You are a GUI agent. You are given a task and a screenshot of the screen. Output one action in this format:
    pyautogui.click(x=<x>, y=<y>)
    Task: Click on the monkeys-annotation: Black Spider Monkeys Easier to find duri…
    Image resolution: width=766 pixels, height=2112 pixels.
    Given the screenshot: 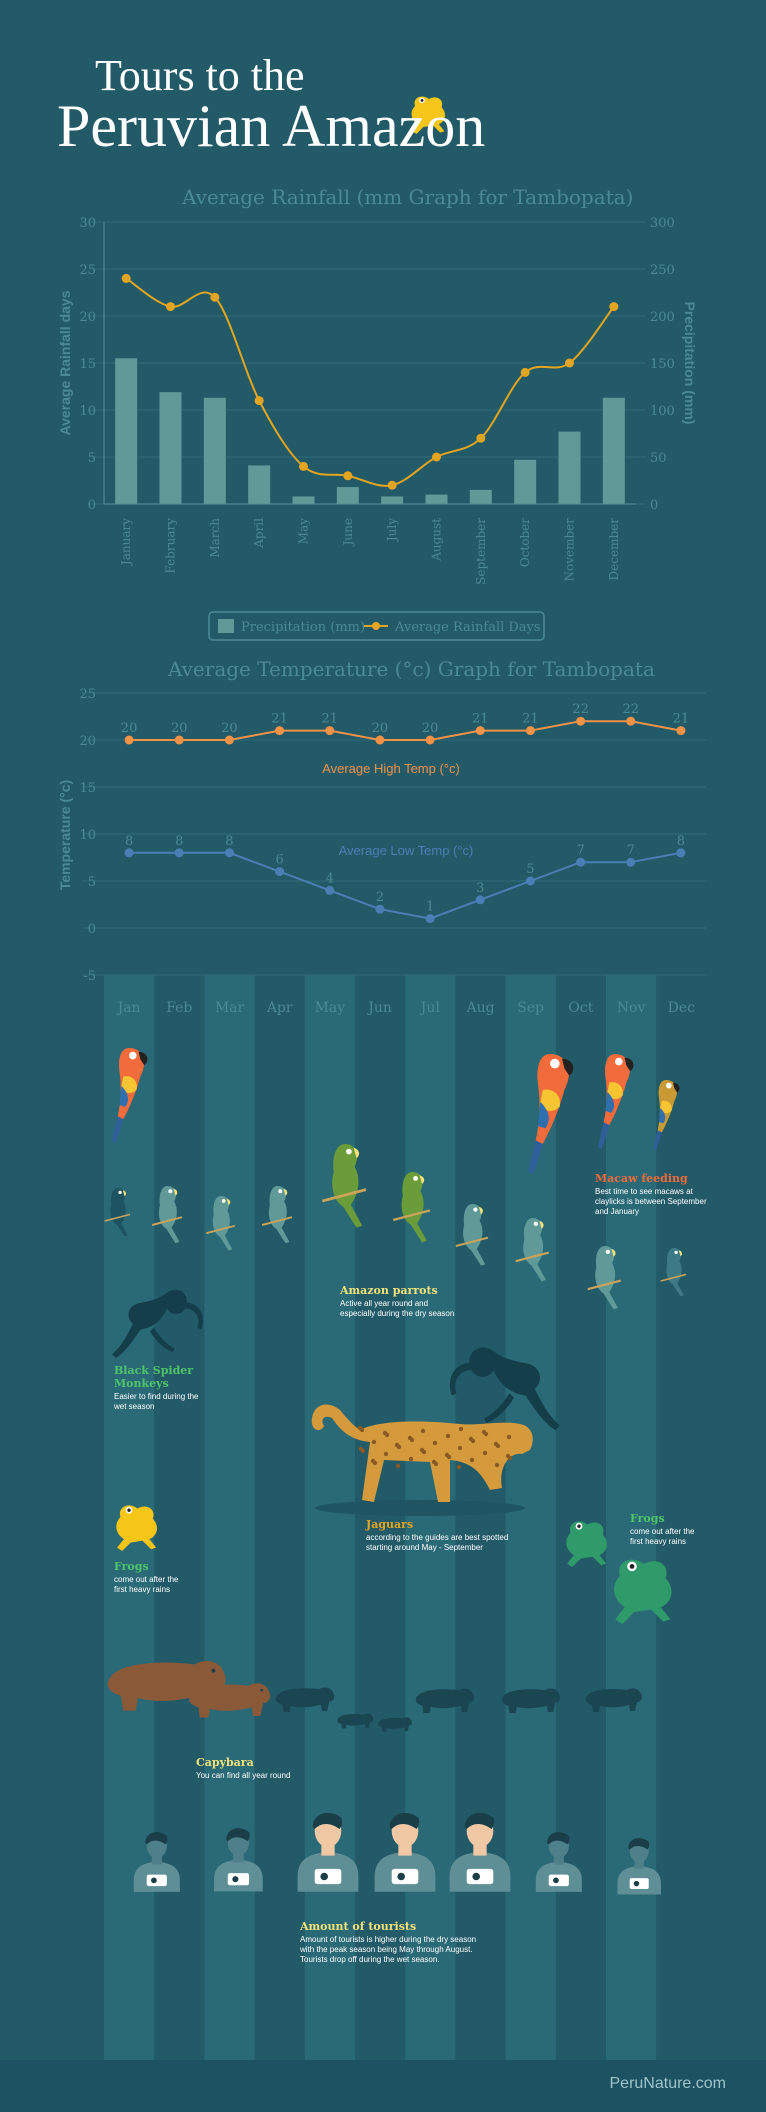 What is the action you would take?
    pyautogui.click(x=161, y=1388)
    